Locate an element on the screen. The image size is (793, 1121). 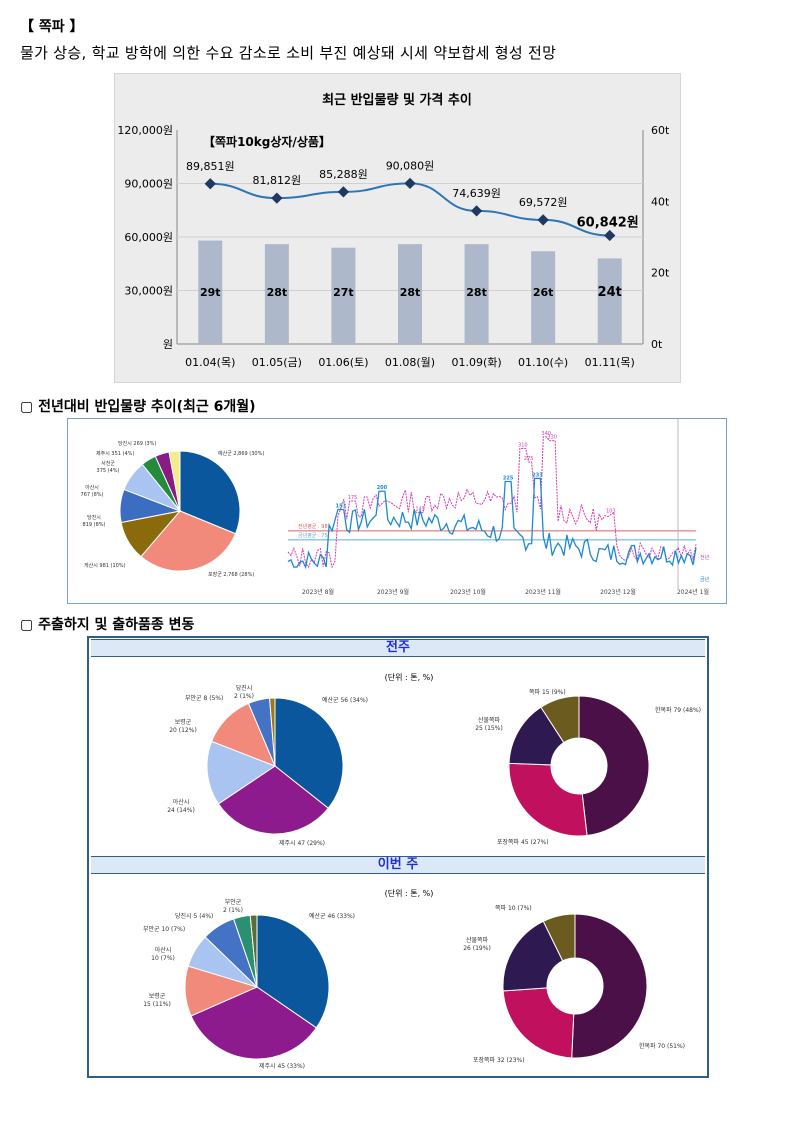
pie-label: 당진시 5 (4%) is located at coordinates (194, 916).